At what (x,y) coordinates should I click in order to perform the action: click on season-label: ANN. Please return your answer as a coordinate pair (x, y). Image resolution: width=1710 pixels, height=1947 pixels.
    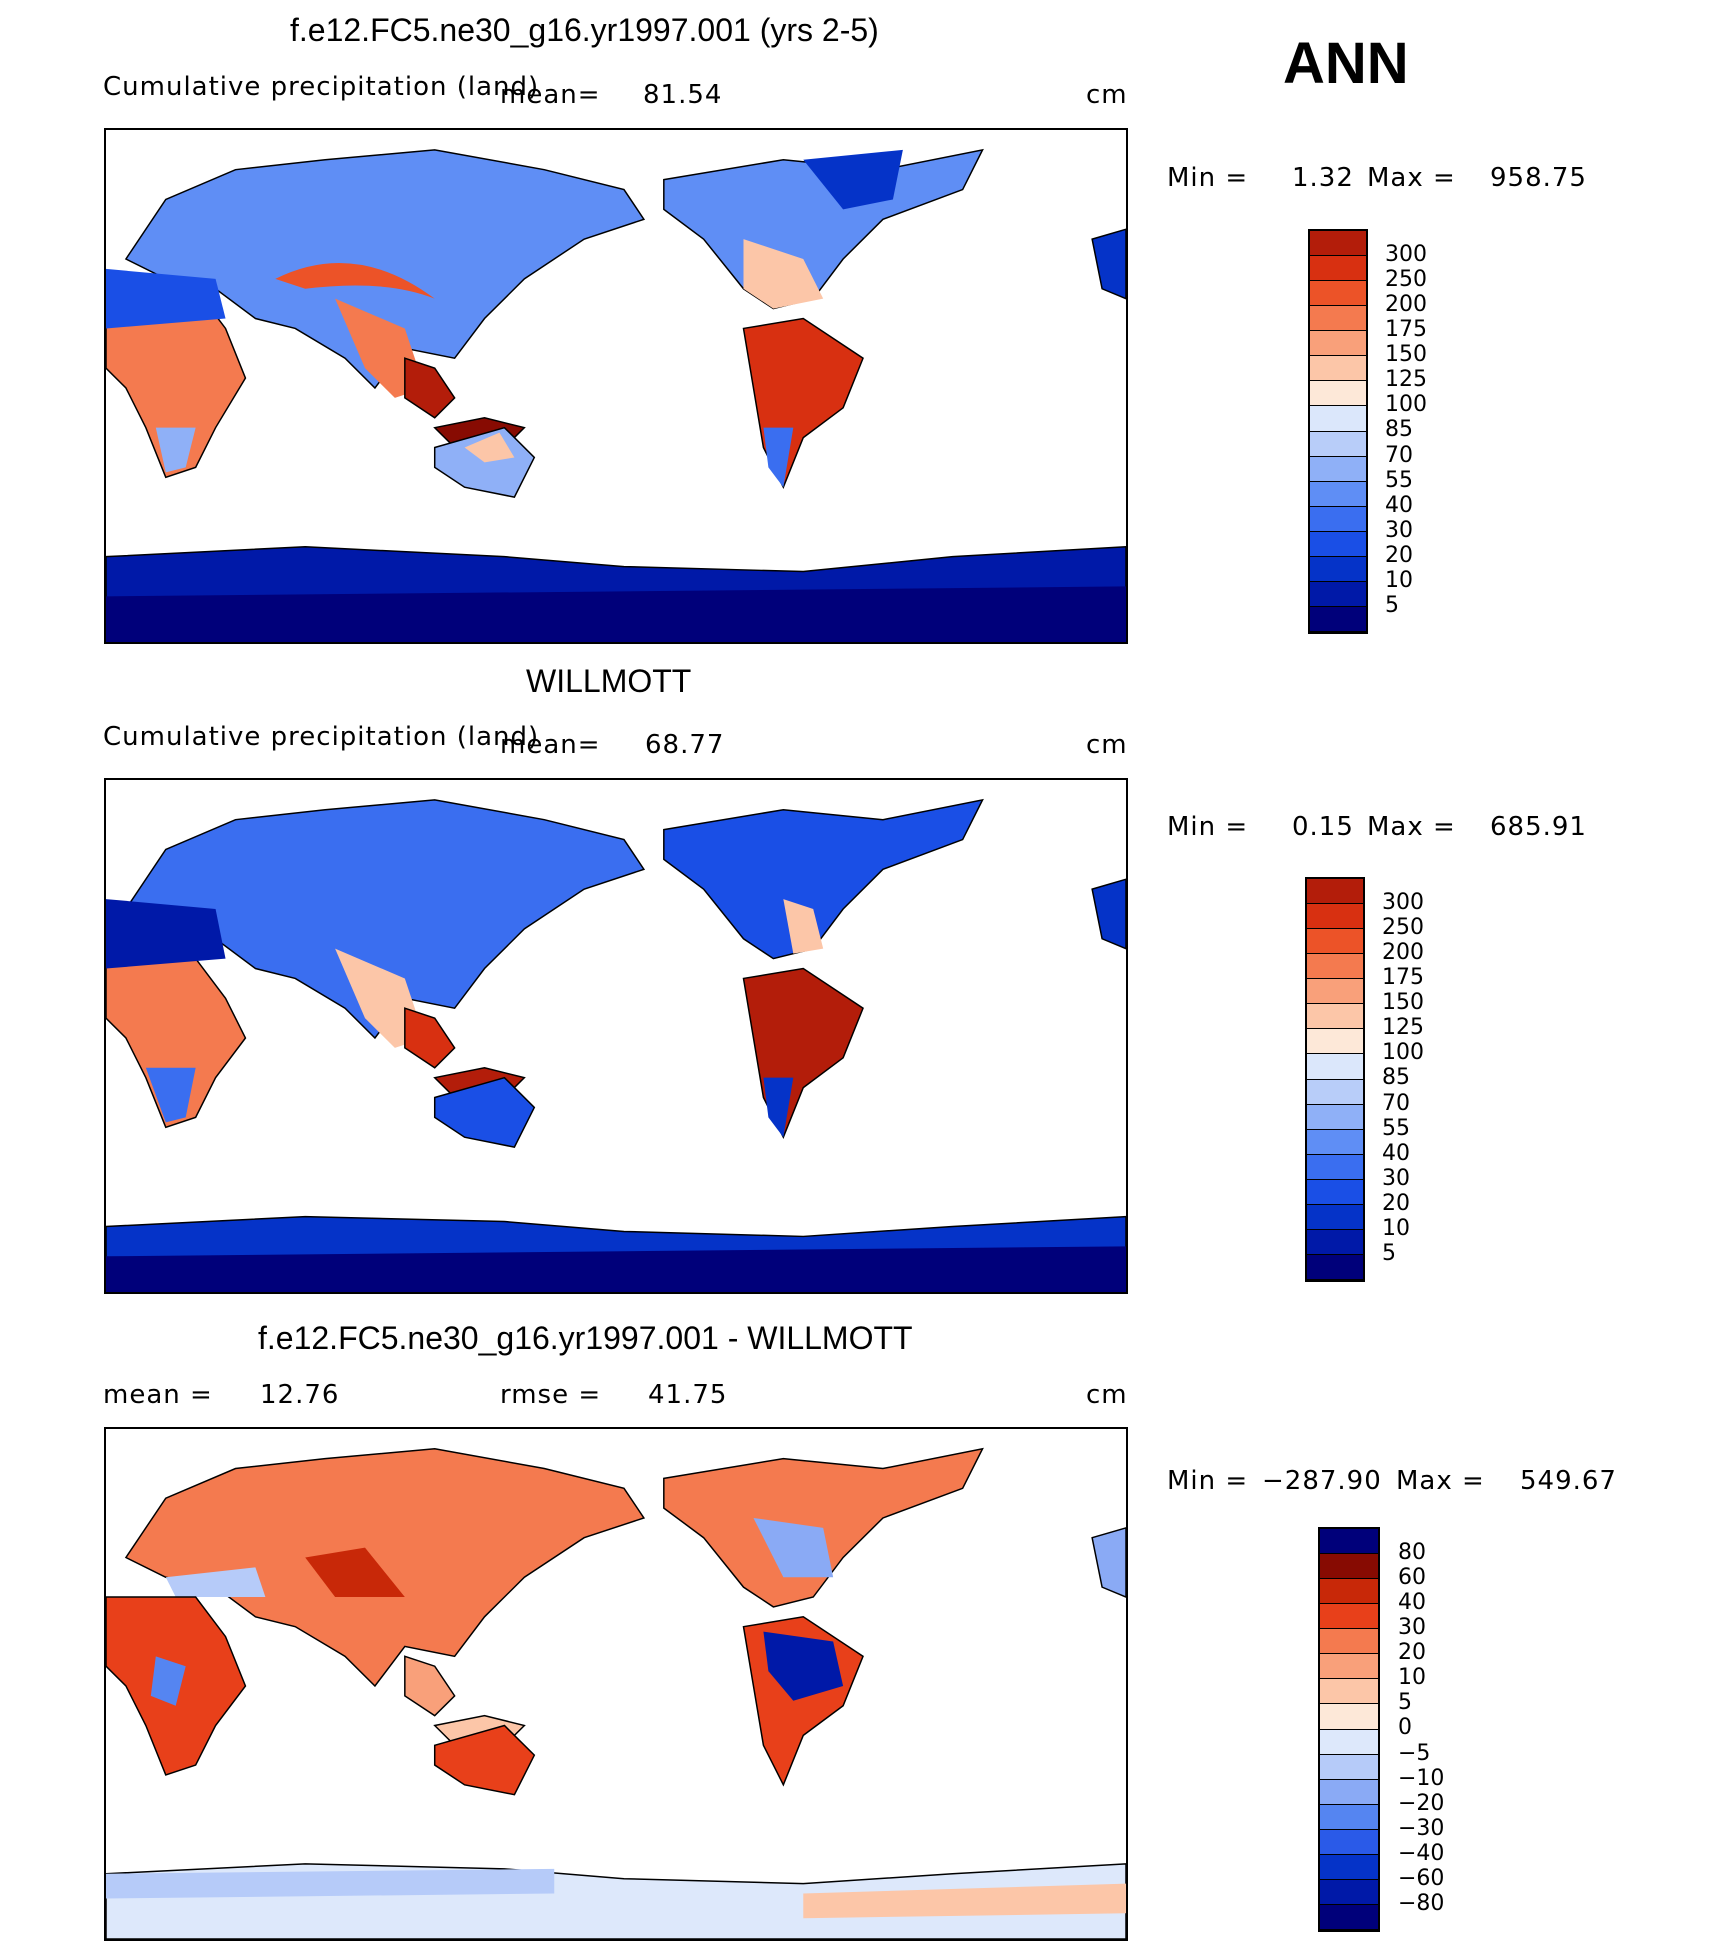
    Looking at the image, I should click on (1346, 63).